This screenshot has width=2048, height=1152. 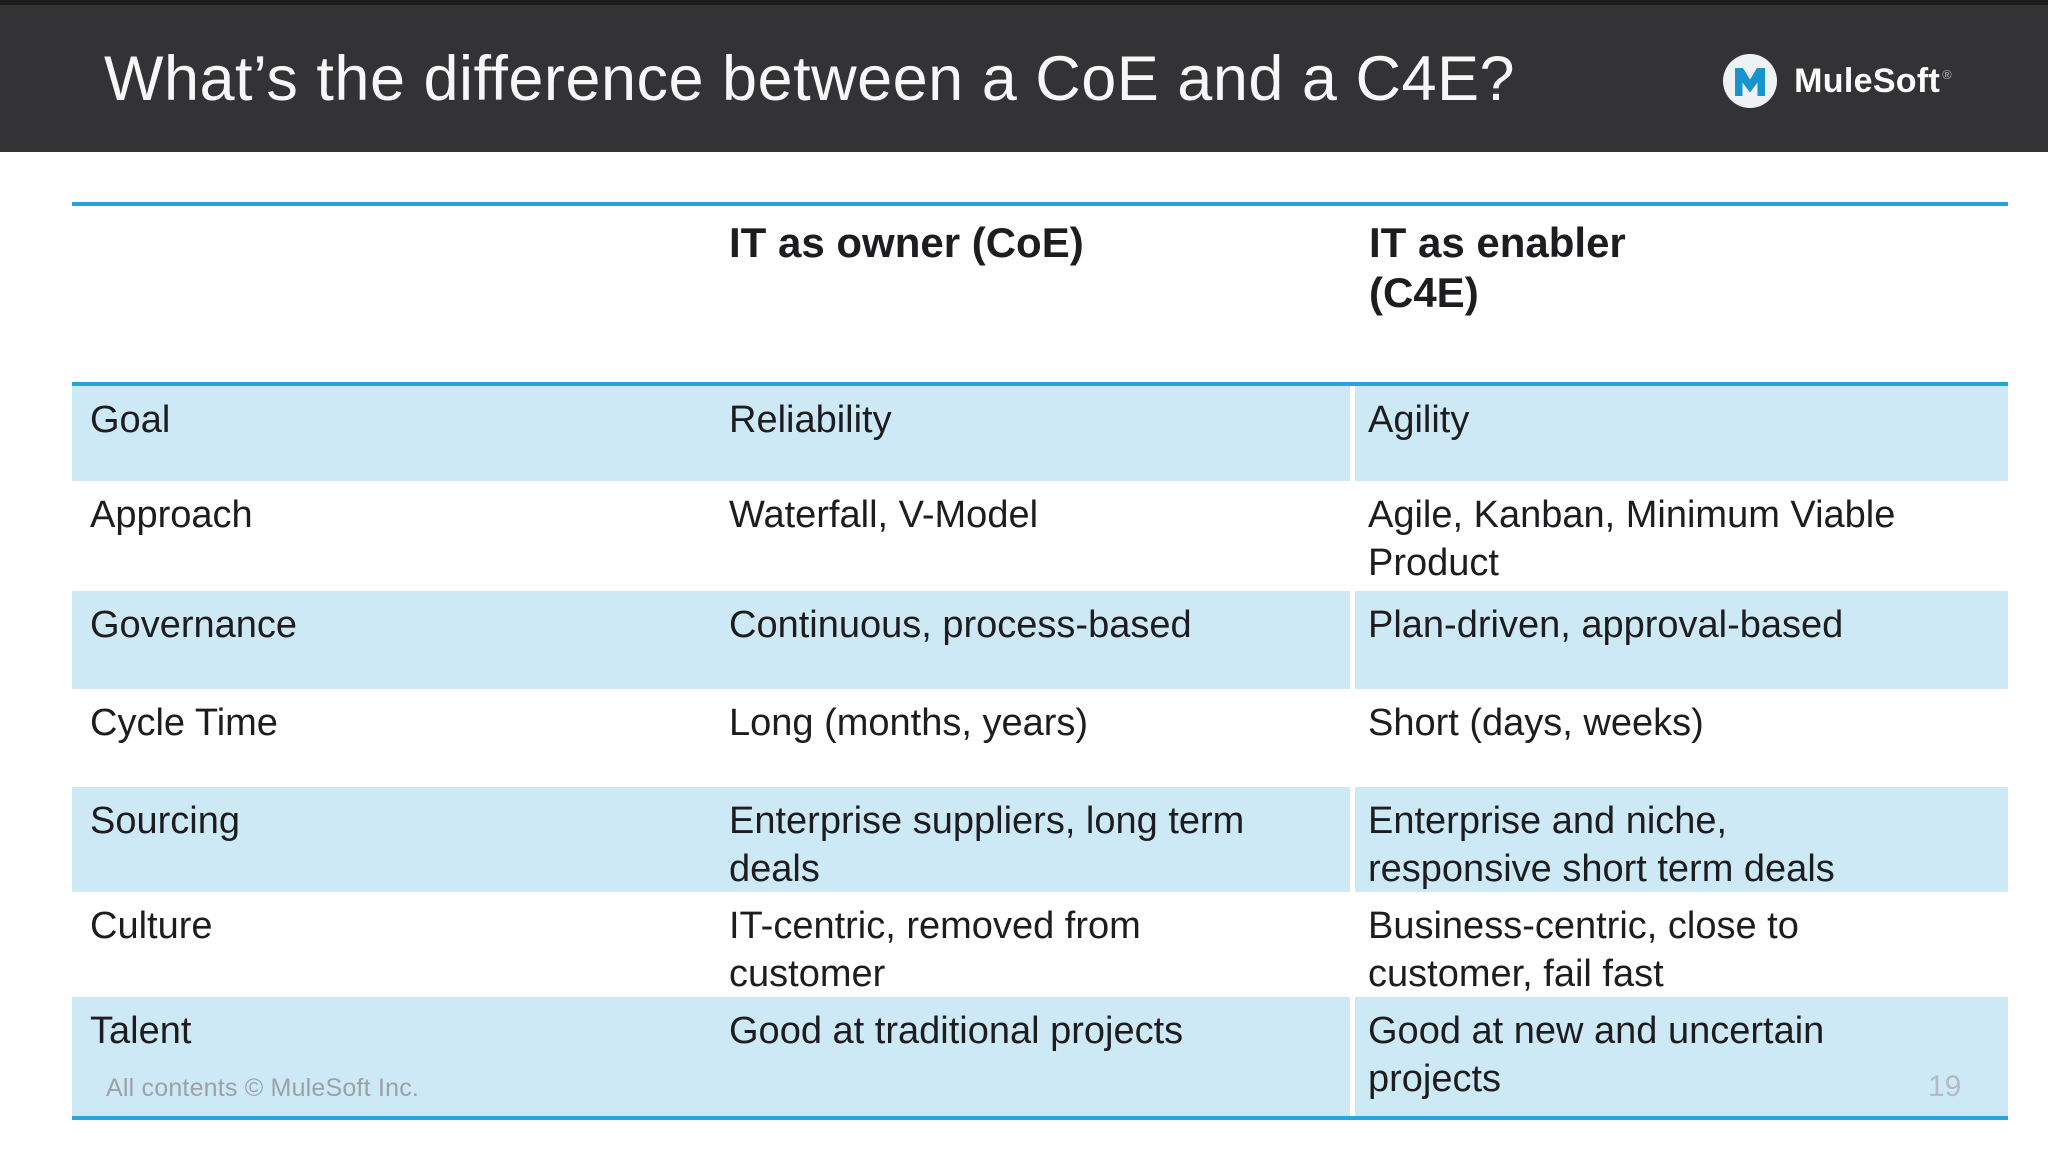 What do you see at coordinates (884, 515) in the screenshot?
I see `coe-cell: Waterfall, V-Model` at bounding box center [884, 515].